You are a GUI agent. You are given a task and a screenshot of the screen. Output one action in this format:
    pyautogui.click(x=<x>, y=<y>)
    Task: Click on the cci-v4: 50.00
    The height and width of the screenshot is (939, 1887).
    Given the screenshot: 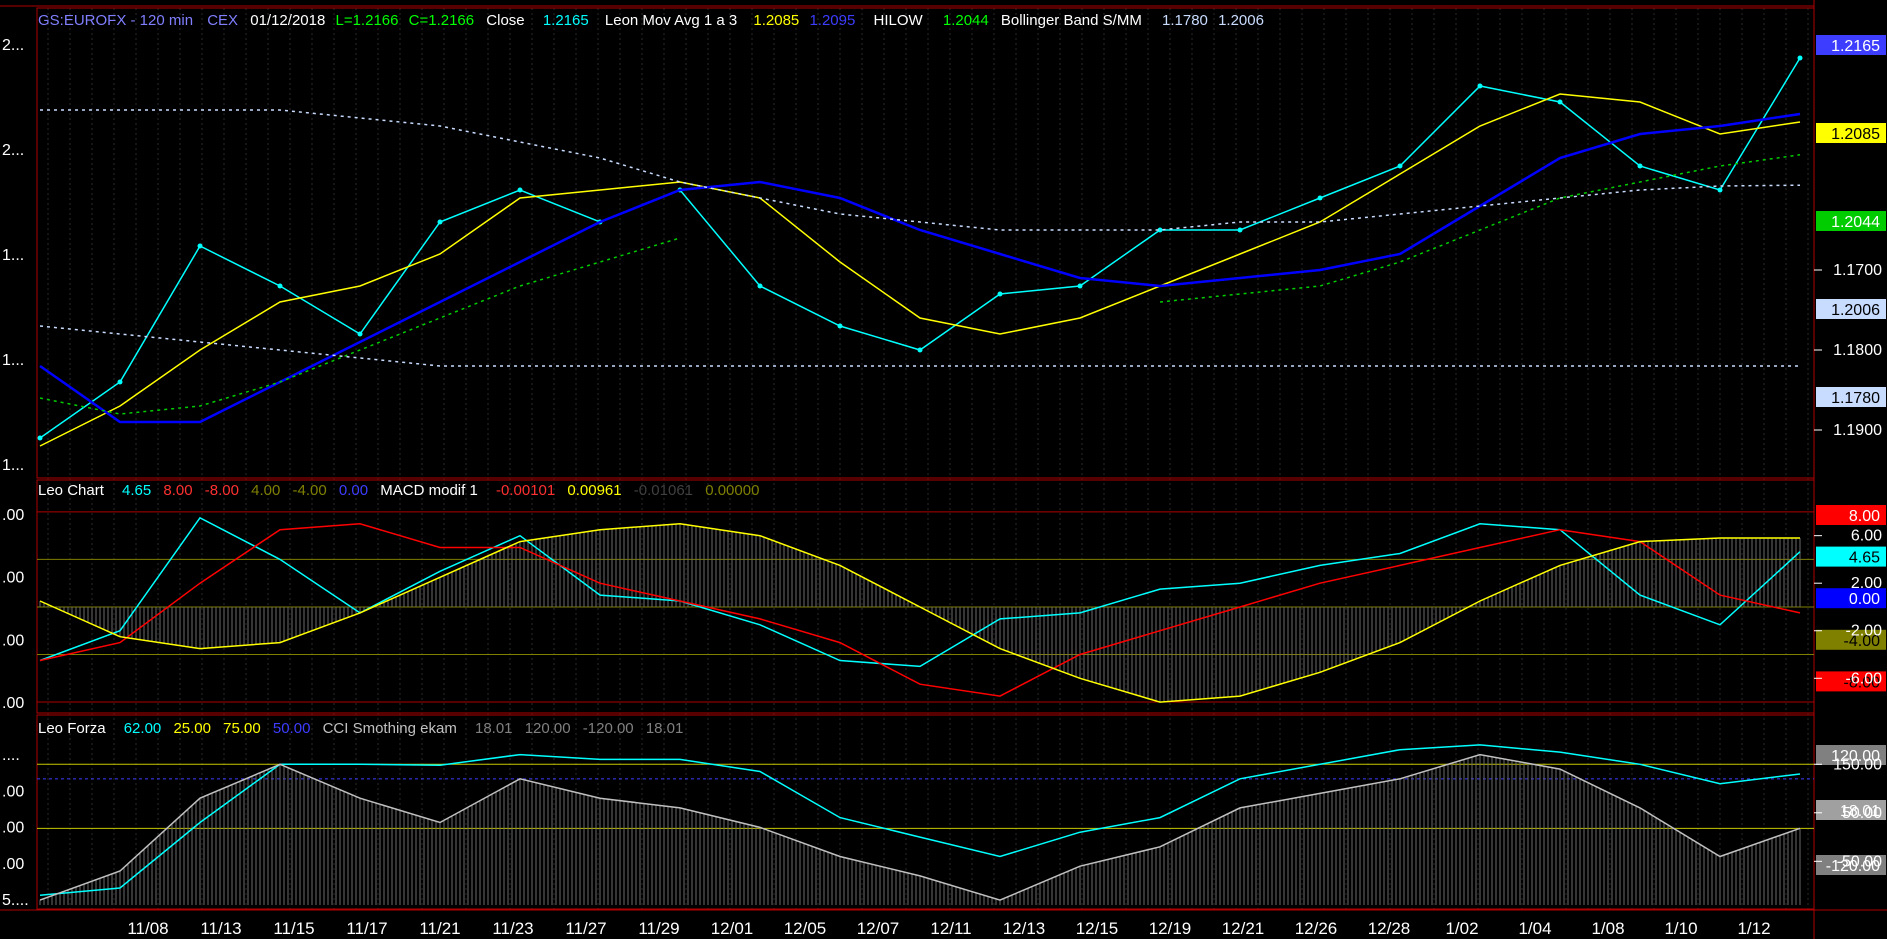 What is the action you would take?
    pyautogui.click(x=292, y=728)
    